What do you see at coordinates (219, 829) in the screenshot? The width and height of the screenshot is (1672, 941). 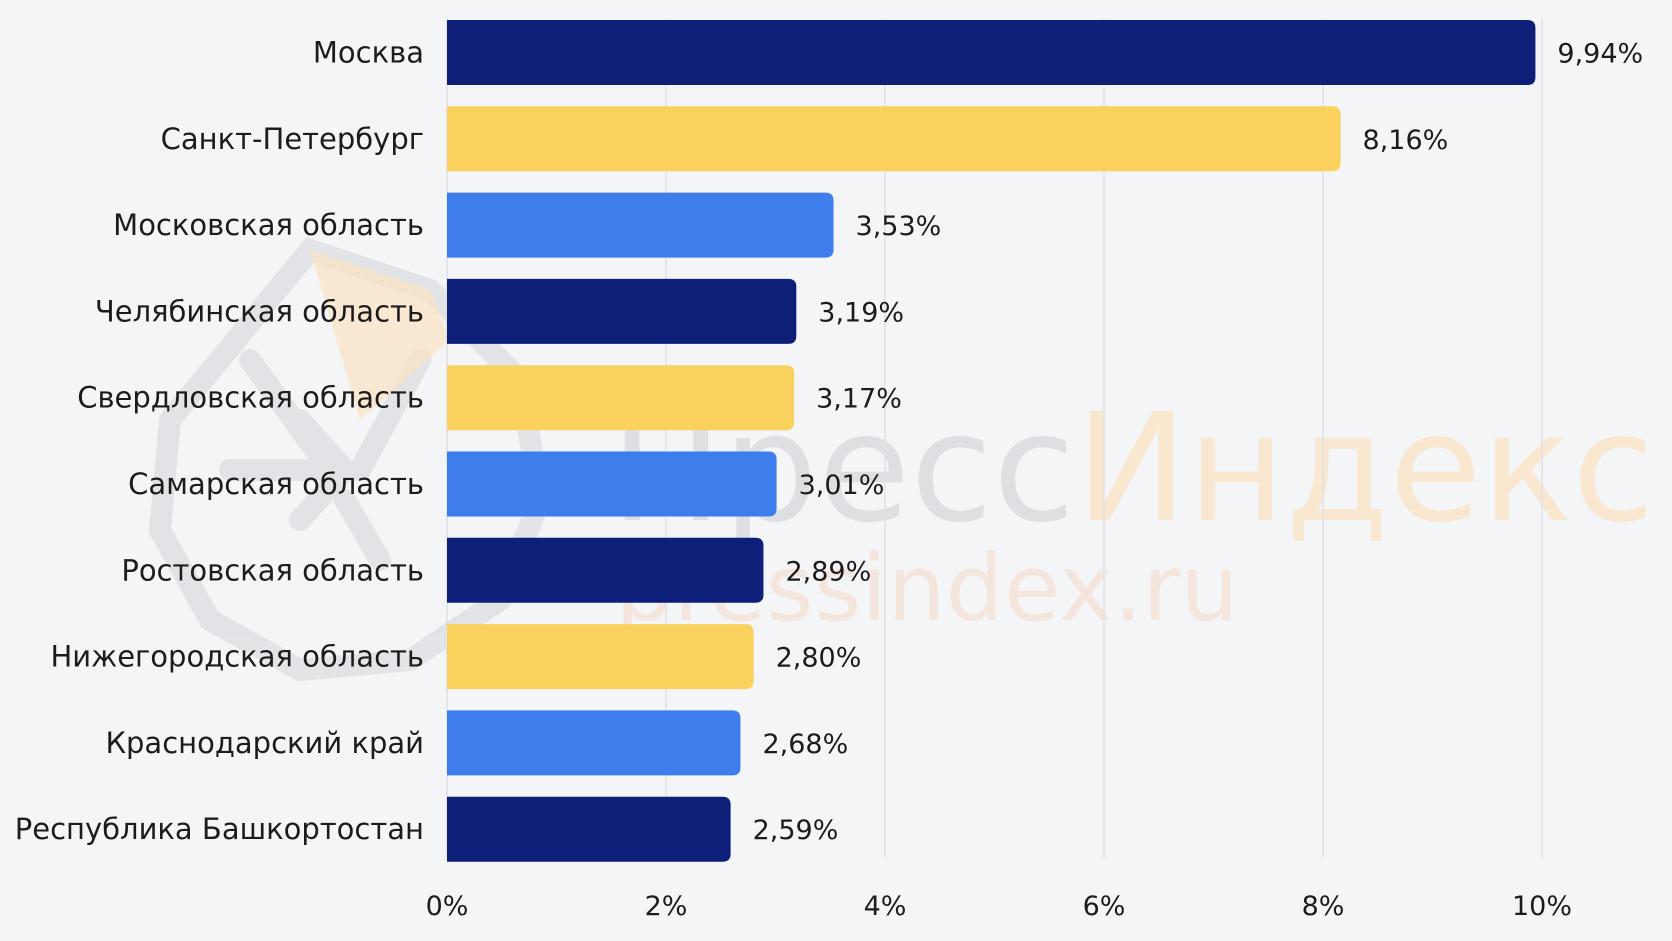 I see `category-label: Республика Башкортостан` at bounding box center [219, 829].